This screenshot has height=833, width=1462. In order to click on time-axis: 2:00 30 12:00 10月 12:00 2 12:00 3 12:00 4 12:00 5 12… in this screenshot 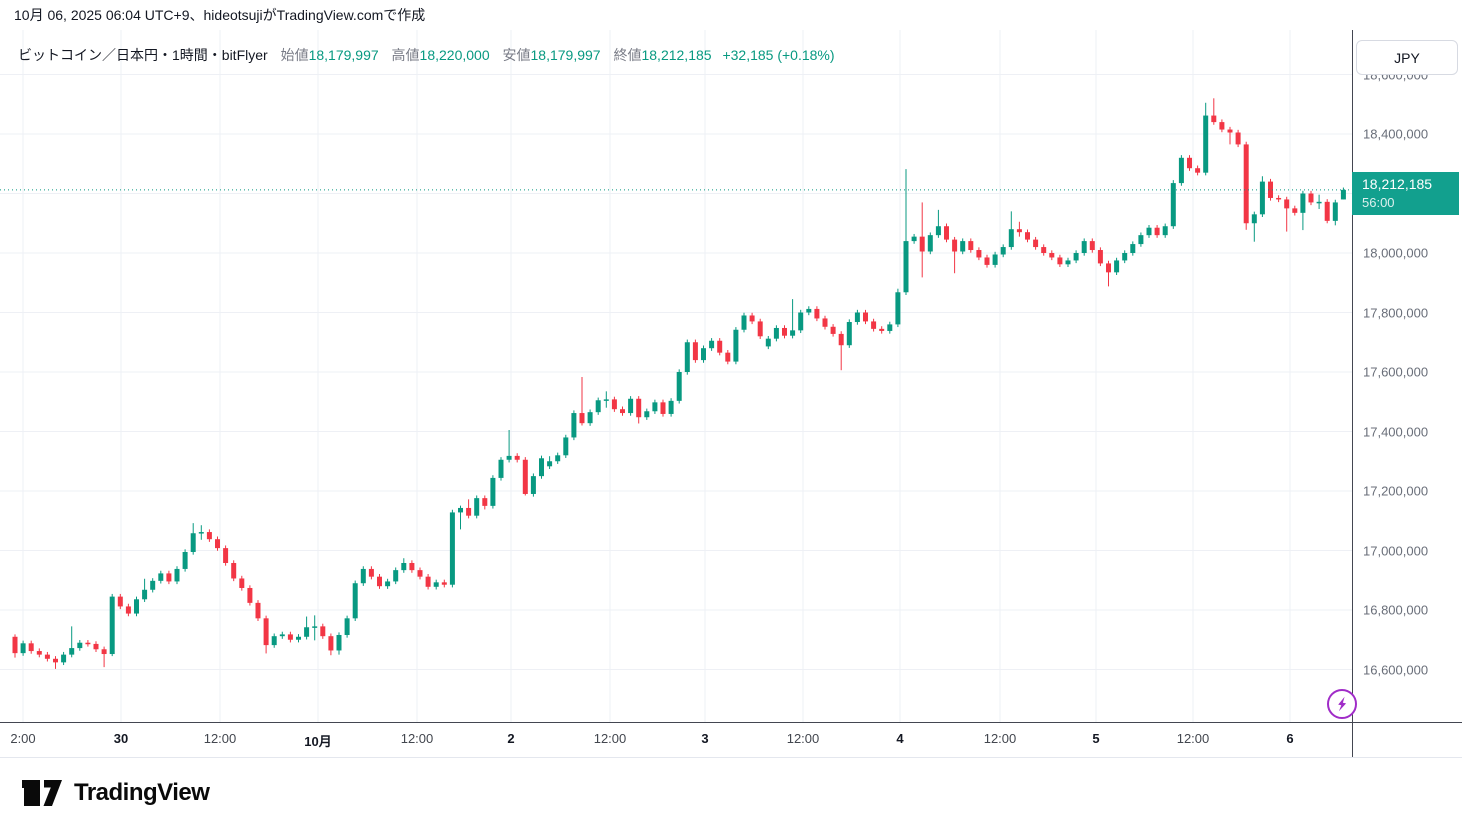, I will do `click(676, 742)`.